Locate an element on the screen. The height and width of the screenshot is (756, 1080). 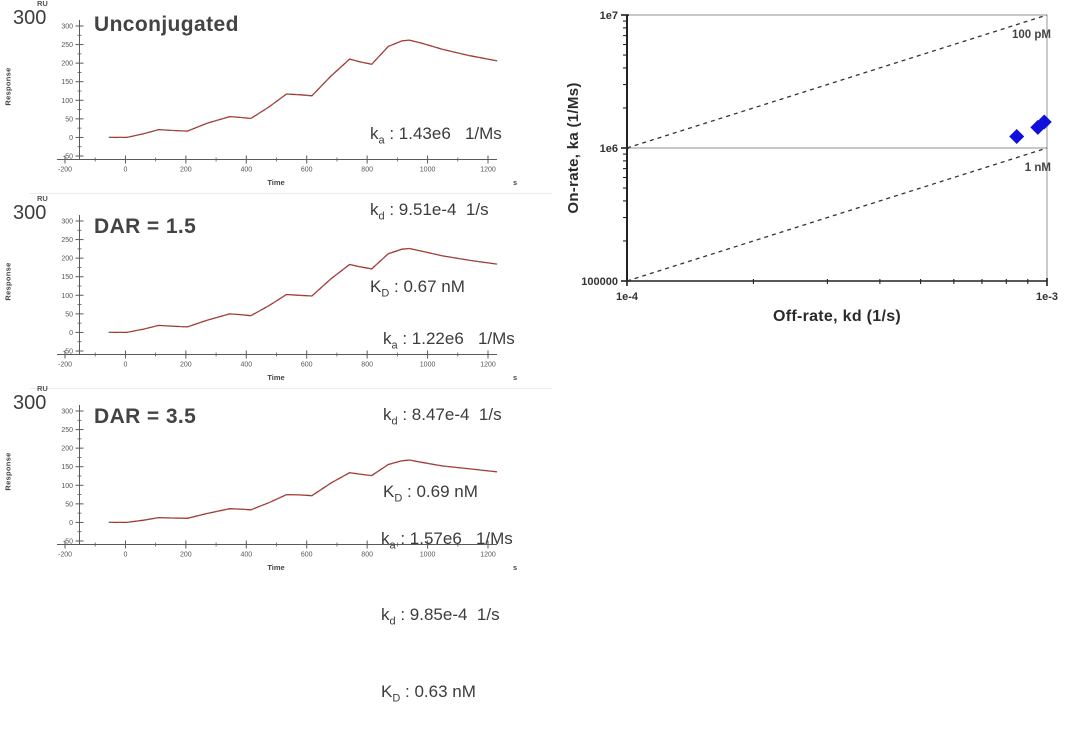
kinetic-ka: ka : 1.22e6 1/Ms is located at coordinates (449, 340).